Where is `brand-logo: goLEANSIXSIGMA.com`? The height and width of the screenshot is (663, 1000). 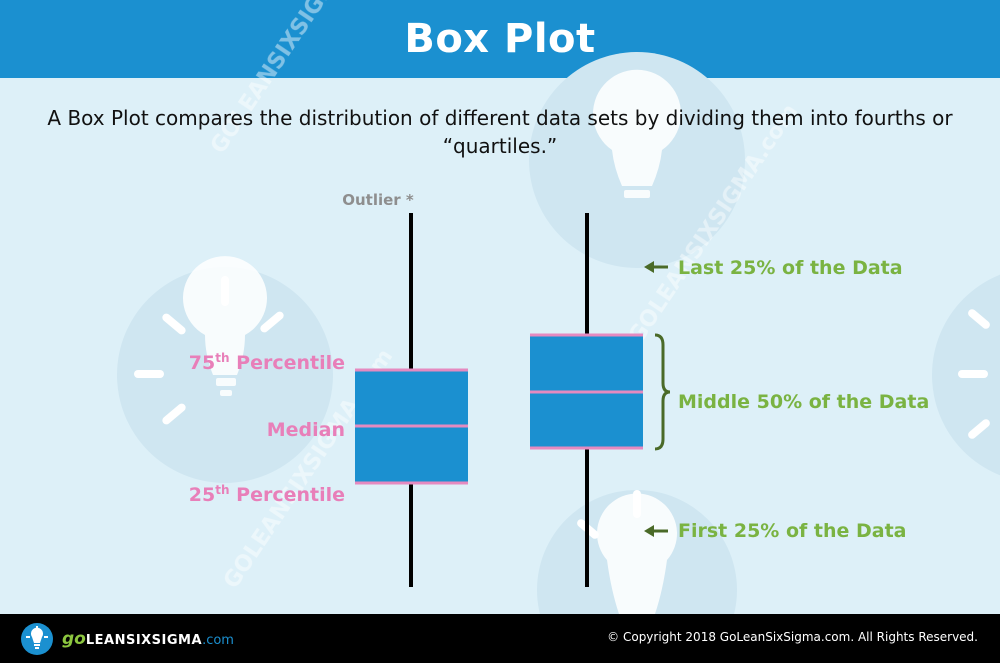
brand-logo: goLEANSIXSIGMA.com is located at coordinates (127, 639).